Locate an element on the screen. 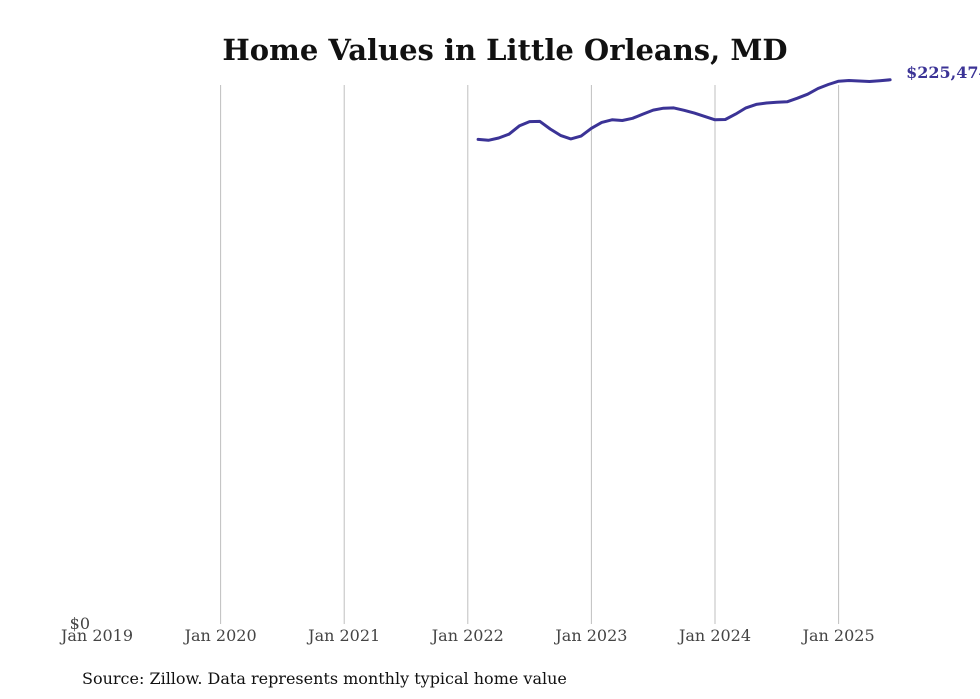 Image resolution: width=980 pixels, height=699 pixels. x-tick-label-2023: Jan 2023 is located at coordinates (590, 635).